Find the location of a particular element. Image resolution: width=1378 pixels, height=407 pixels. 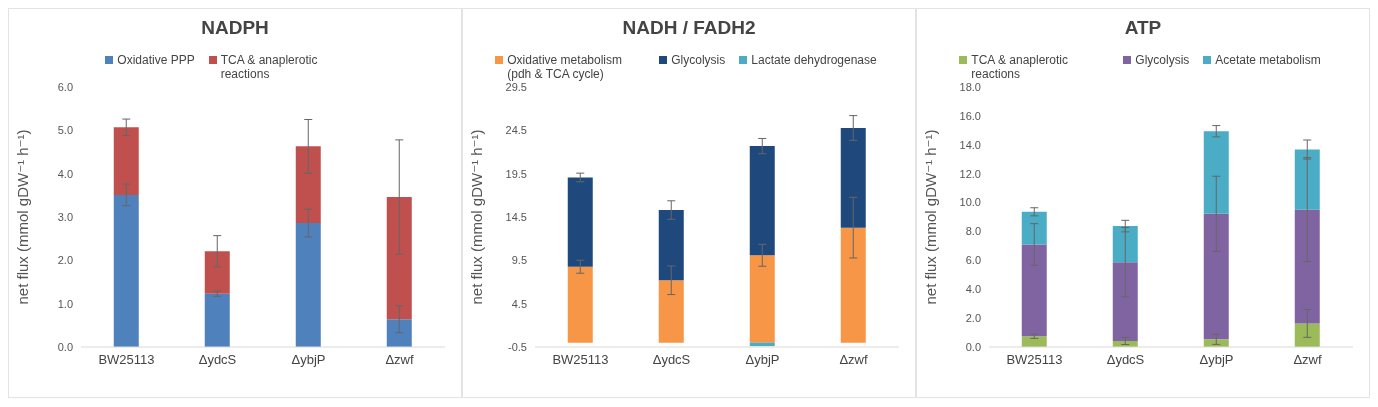

y-tick-label: 8.0 is located at coordinates (973, 231).